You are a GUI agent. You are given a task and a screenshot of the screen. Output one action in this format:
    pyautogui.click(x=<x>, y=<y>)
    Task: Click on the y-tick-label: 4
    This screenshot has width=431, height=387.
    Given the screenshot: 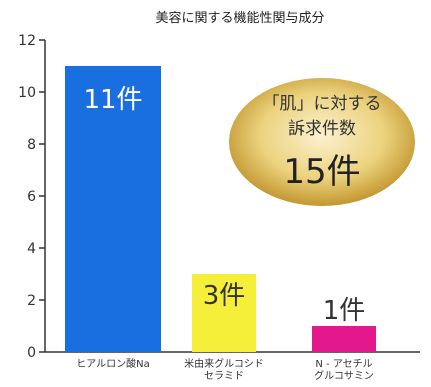 What is the action you would take?
    pyautogui.click(x=31, y=249)
    